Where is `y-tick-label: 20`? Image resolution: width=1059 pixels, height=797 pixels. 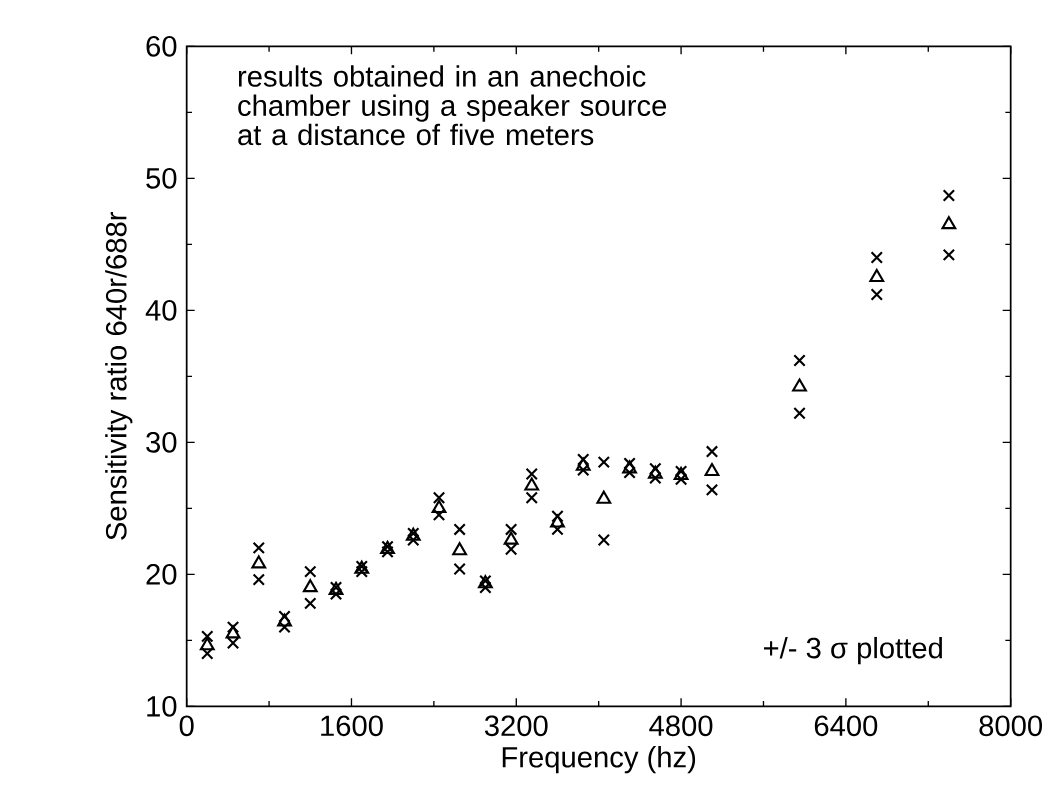
y-tick-label: 20 is located at coordinates (161, 574).